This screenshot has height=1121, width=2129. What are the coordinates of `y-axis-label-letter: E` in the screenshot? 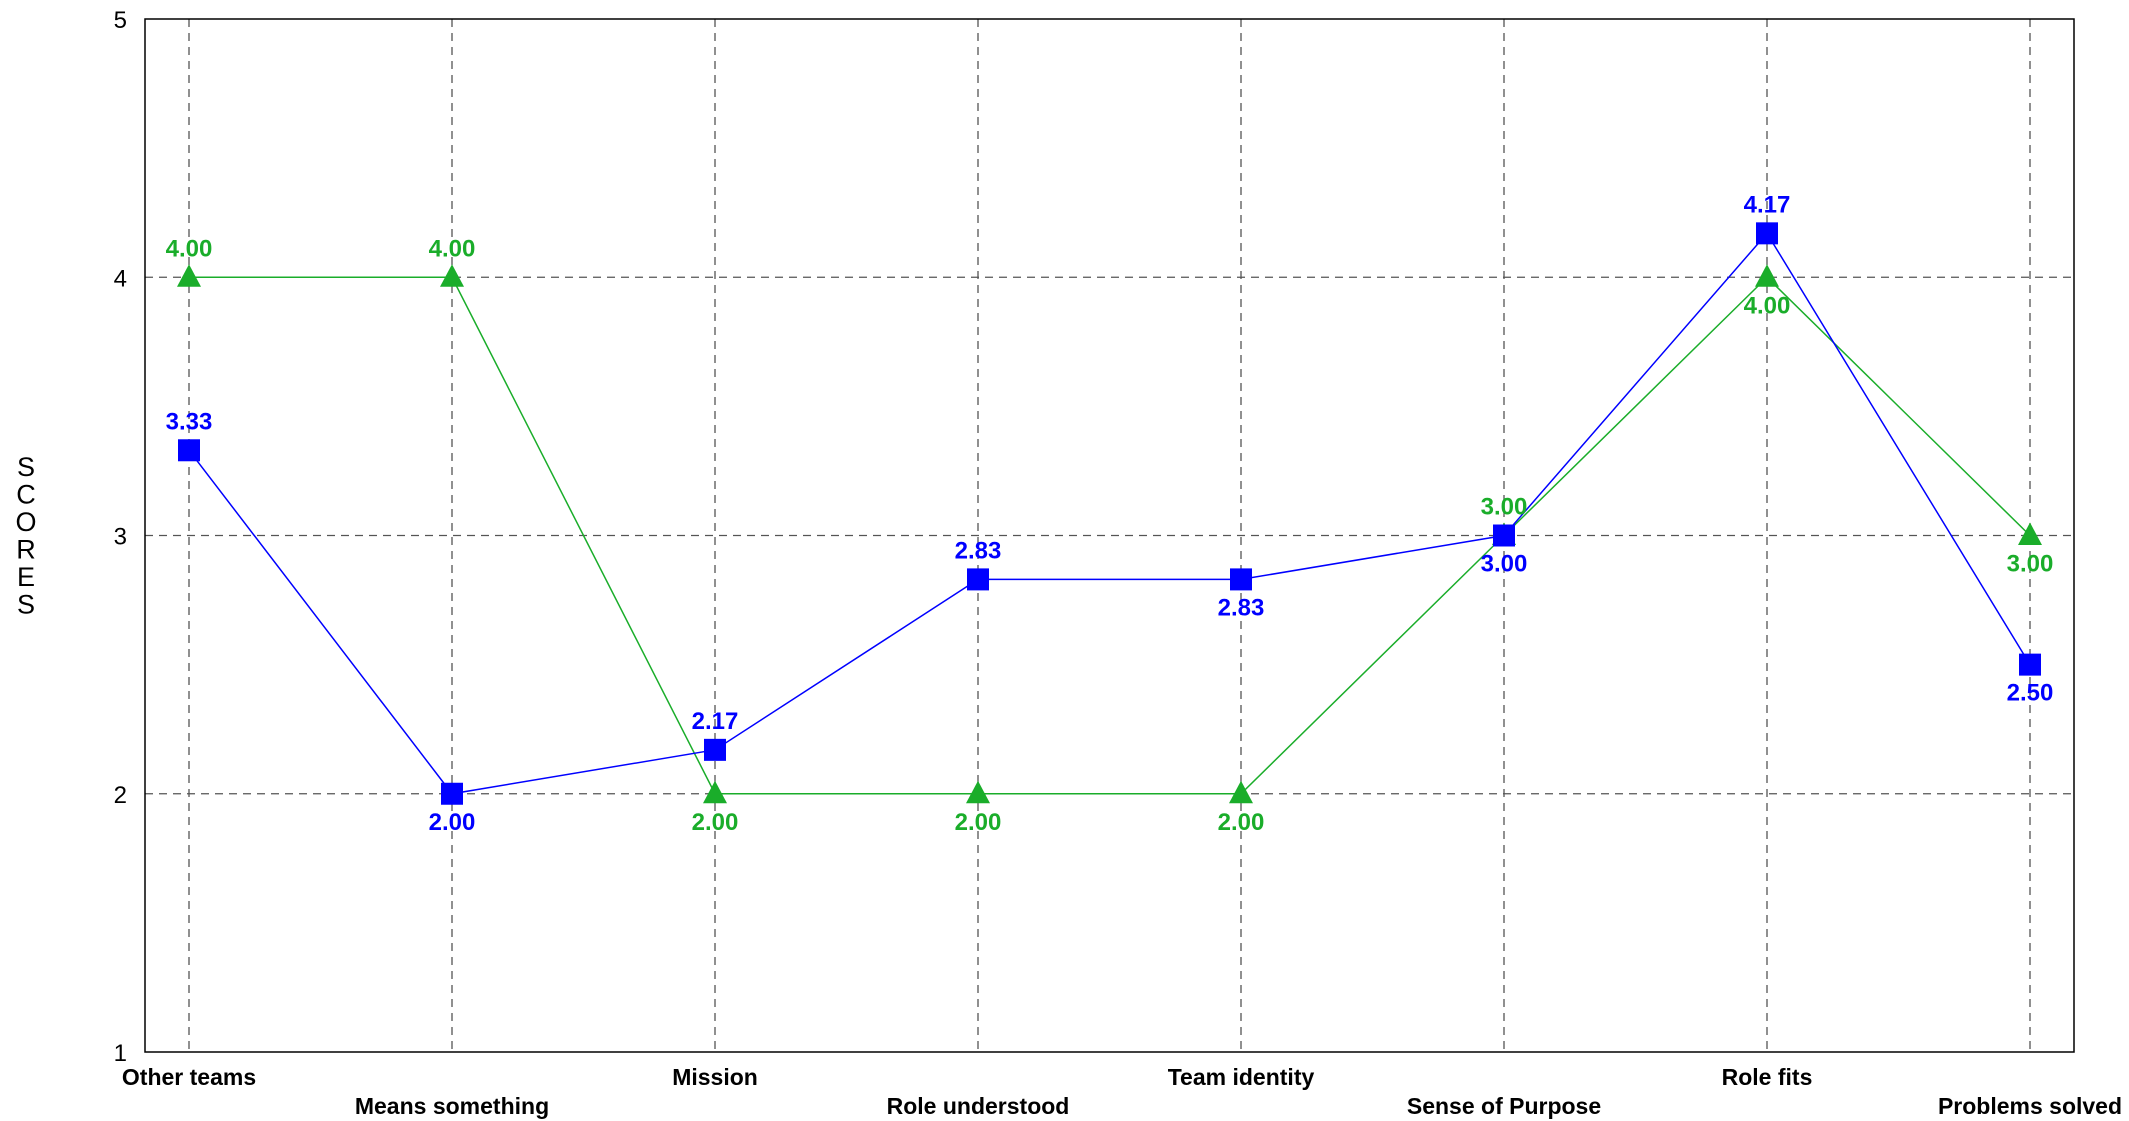 It's located at (26, 577).